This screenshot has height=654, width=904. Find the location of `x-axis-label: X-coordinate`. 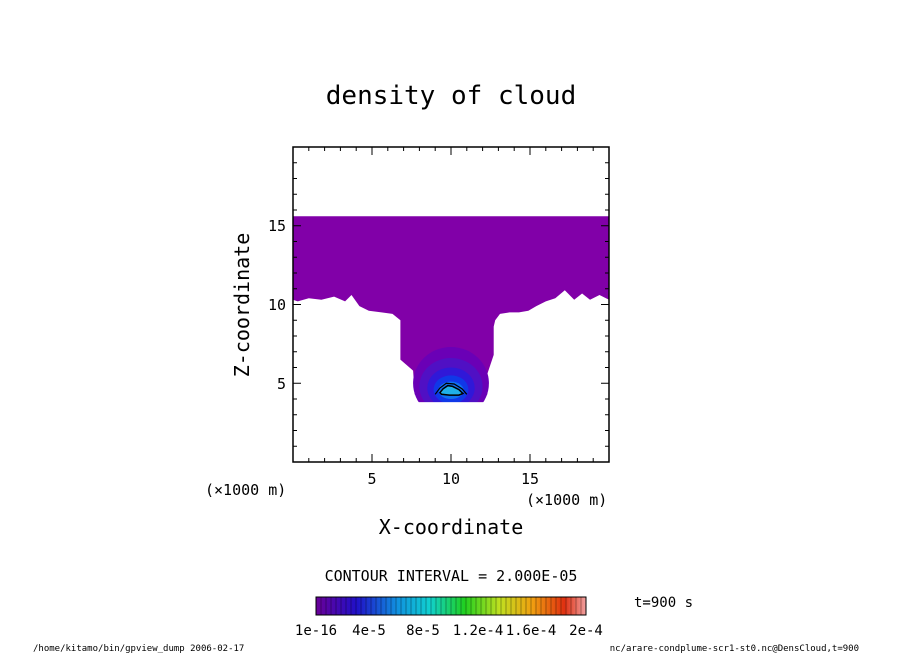

x-axis-label: X-coordinate is located at coordinates (451, 527).